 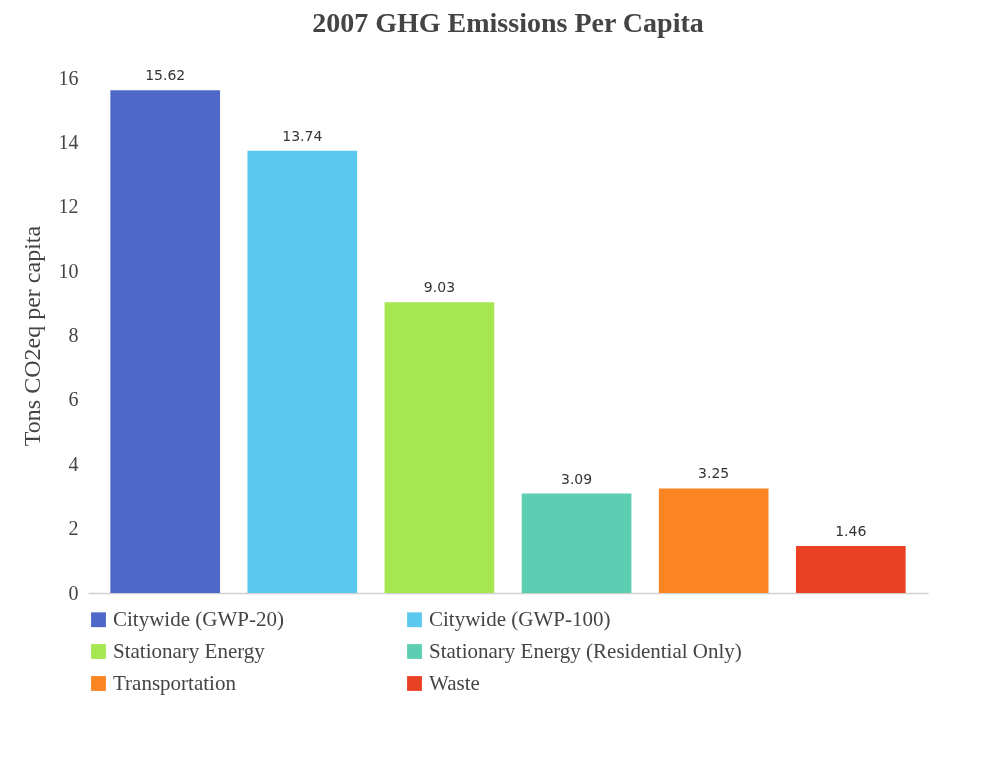 What do you see at coordinates (520, 618) in the screenshot?
I see `legend-label: Citywide (GWP-100)` at bounding box center [520, 618].